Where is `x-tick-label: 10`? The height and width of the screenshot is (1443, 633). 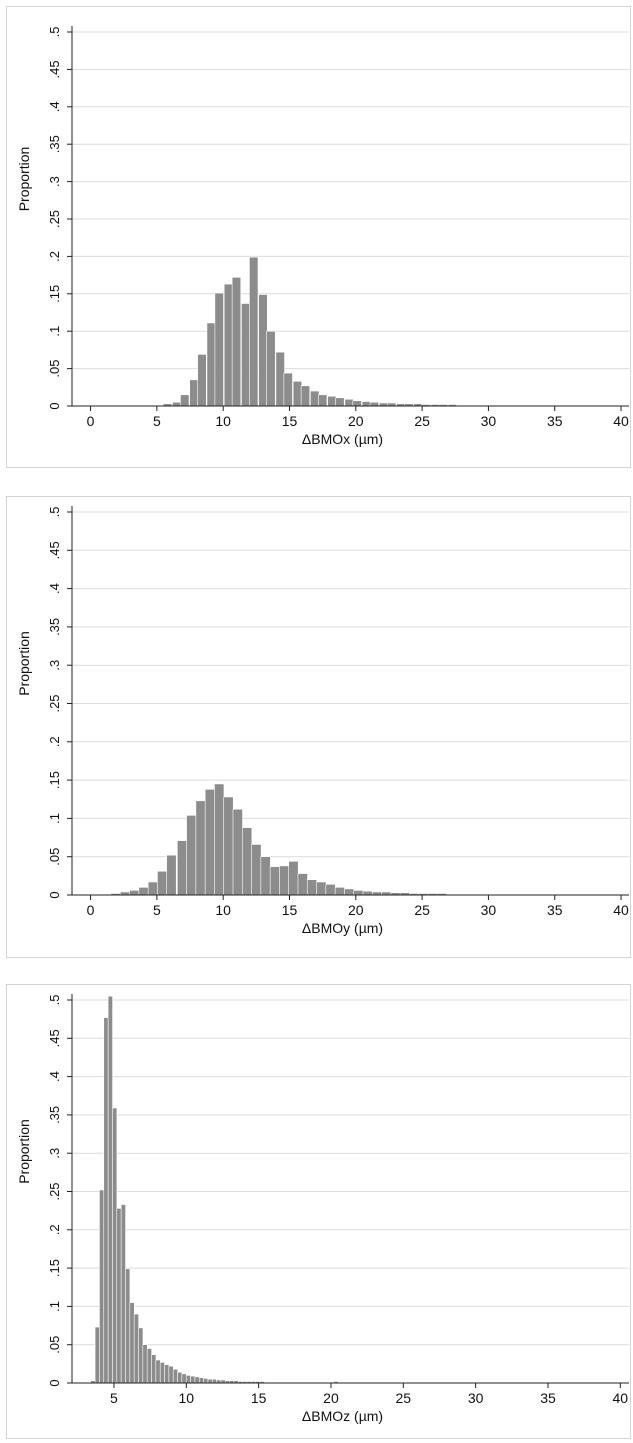
x-tick-label: 10 is located at coordinates (187, 1398).